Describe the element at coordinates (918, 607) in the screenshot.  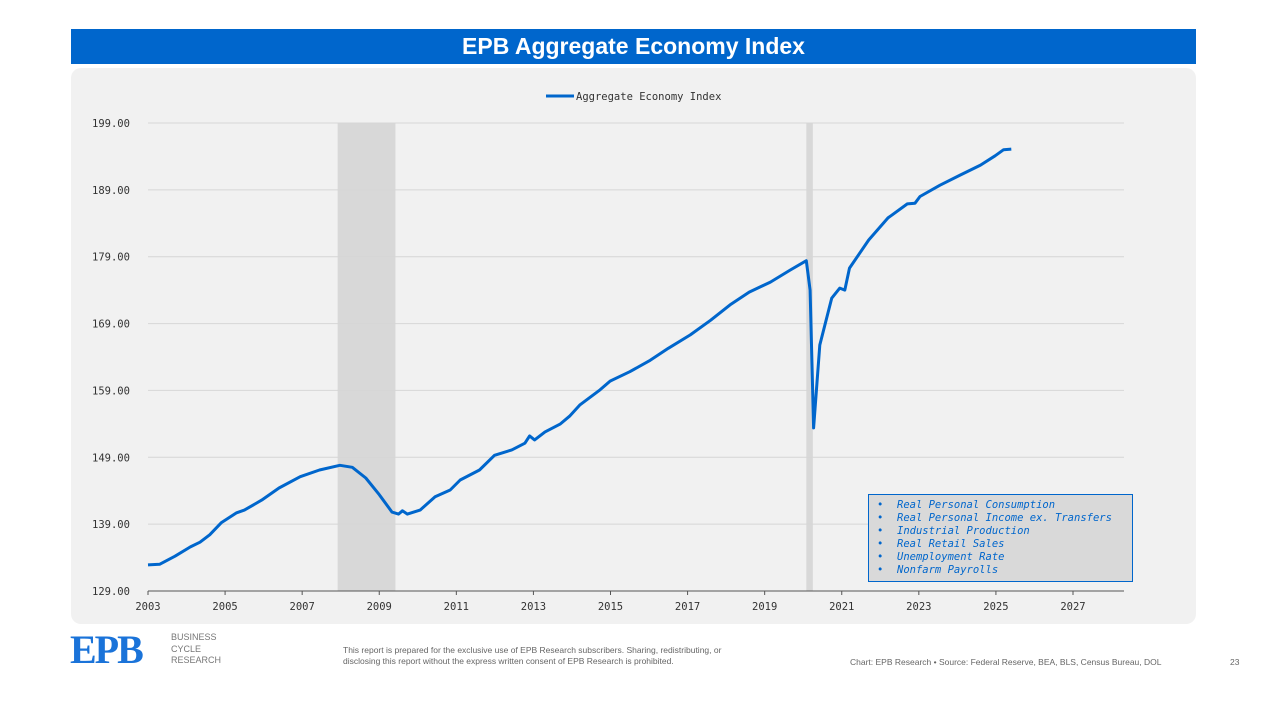
I see `x-tick-label: 2023` at that location.